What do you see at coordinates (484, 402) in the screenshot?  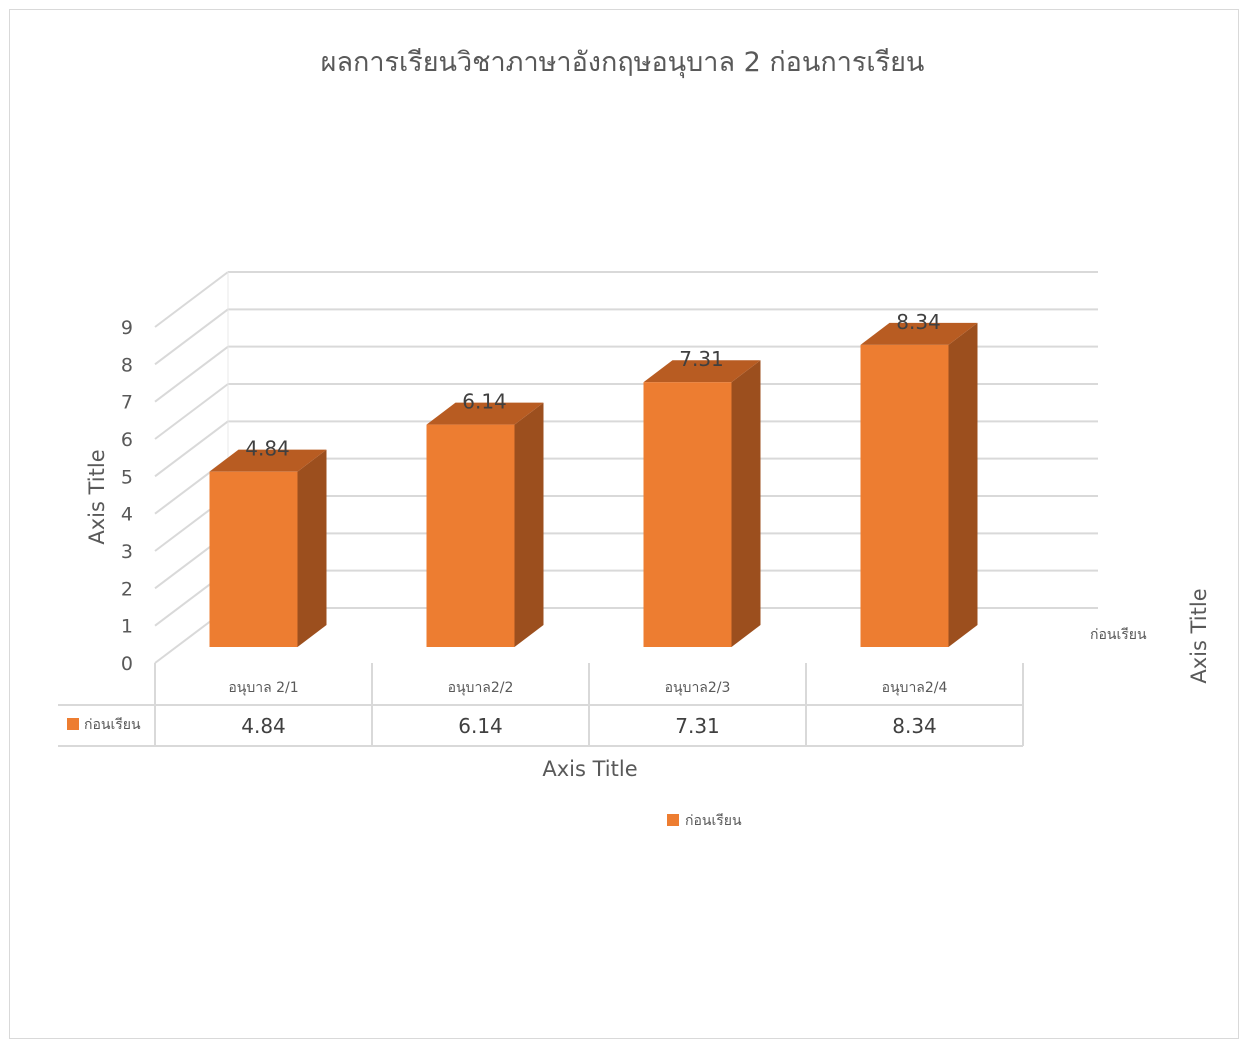 I see `data-label: 6.14` at bounding box center [484, 402].